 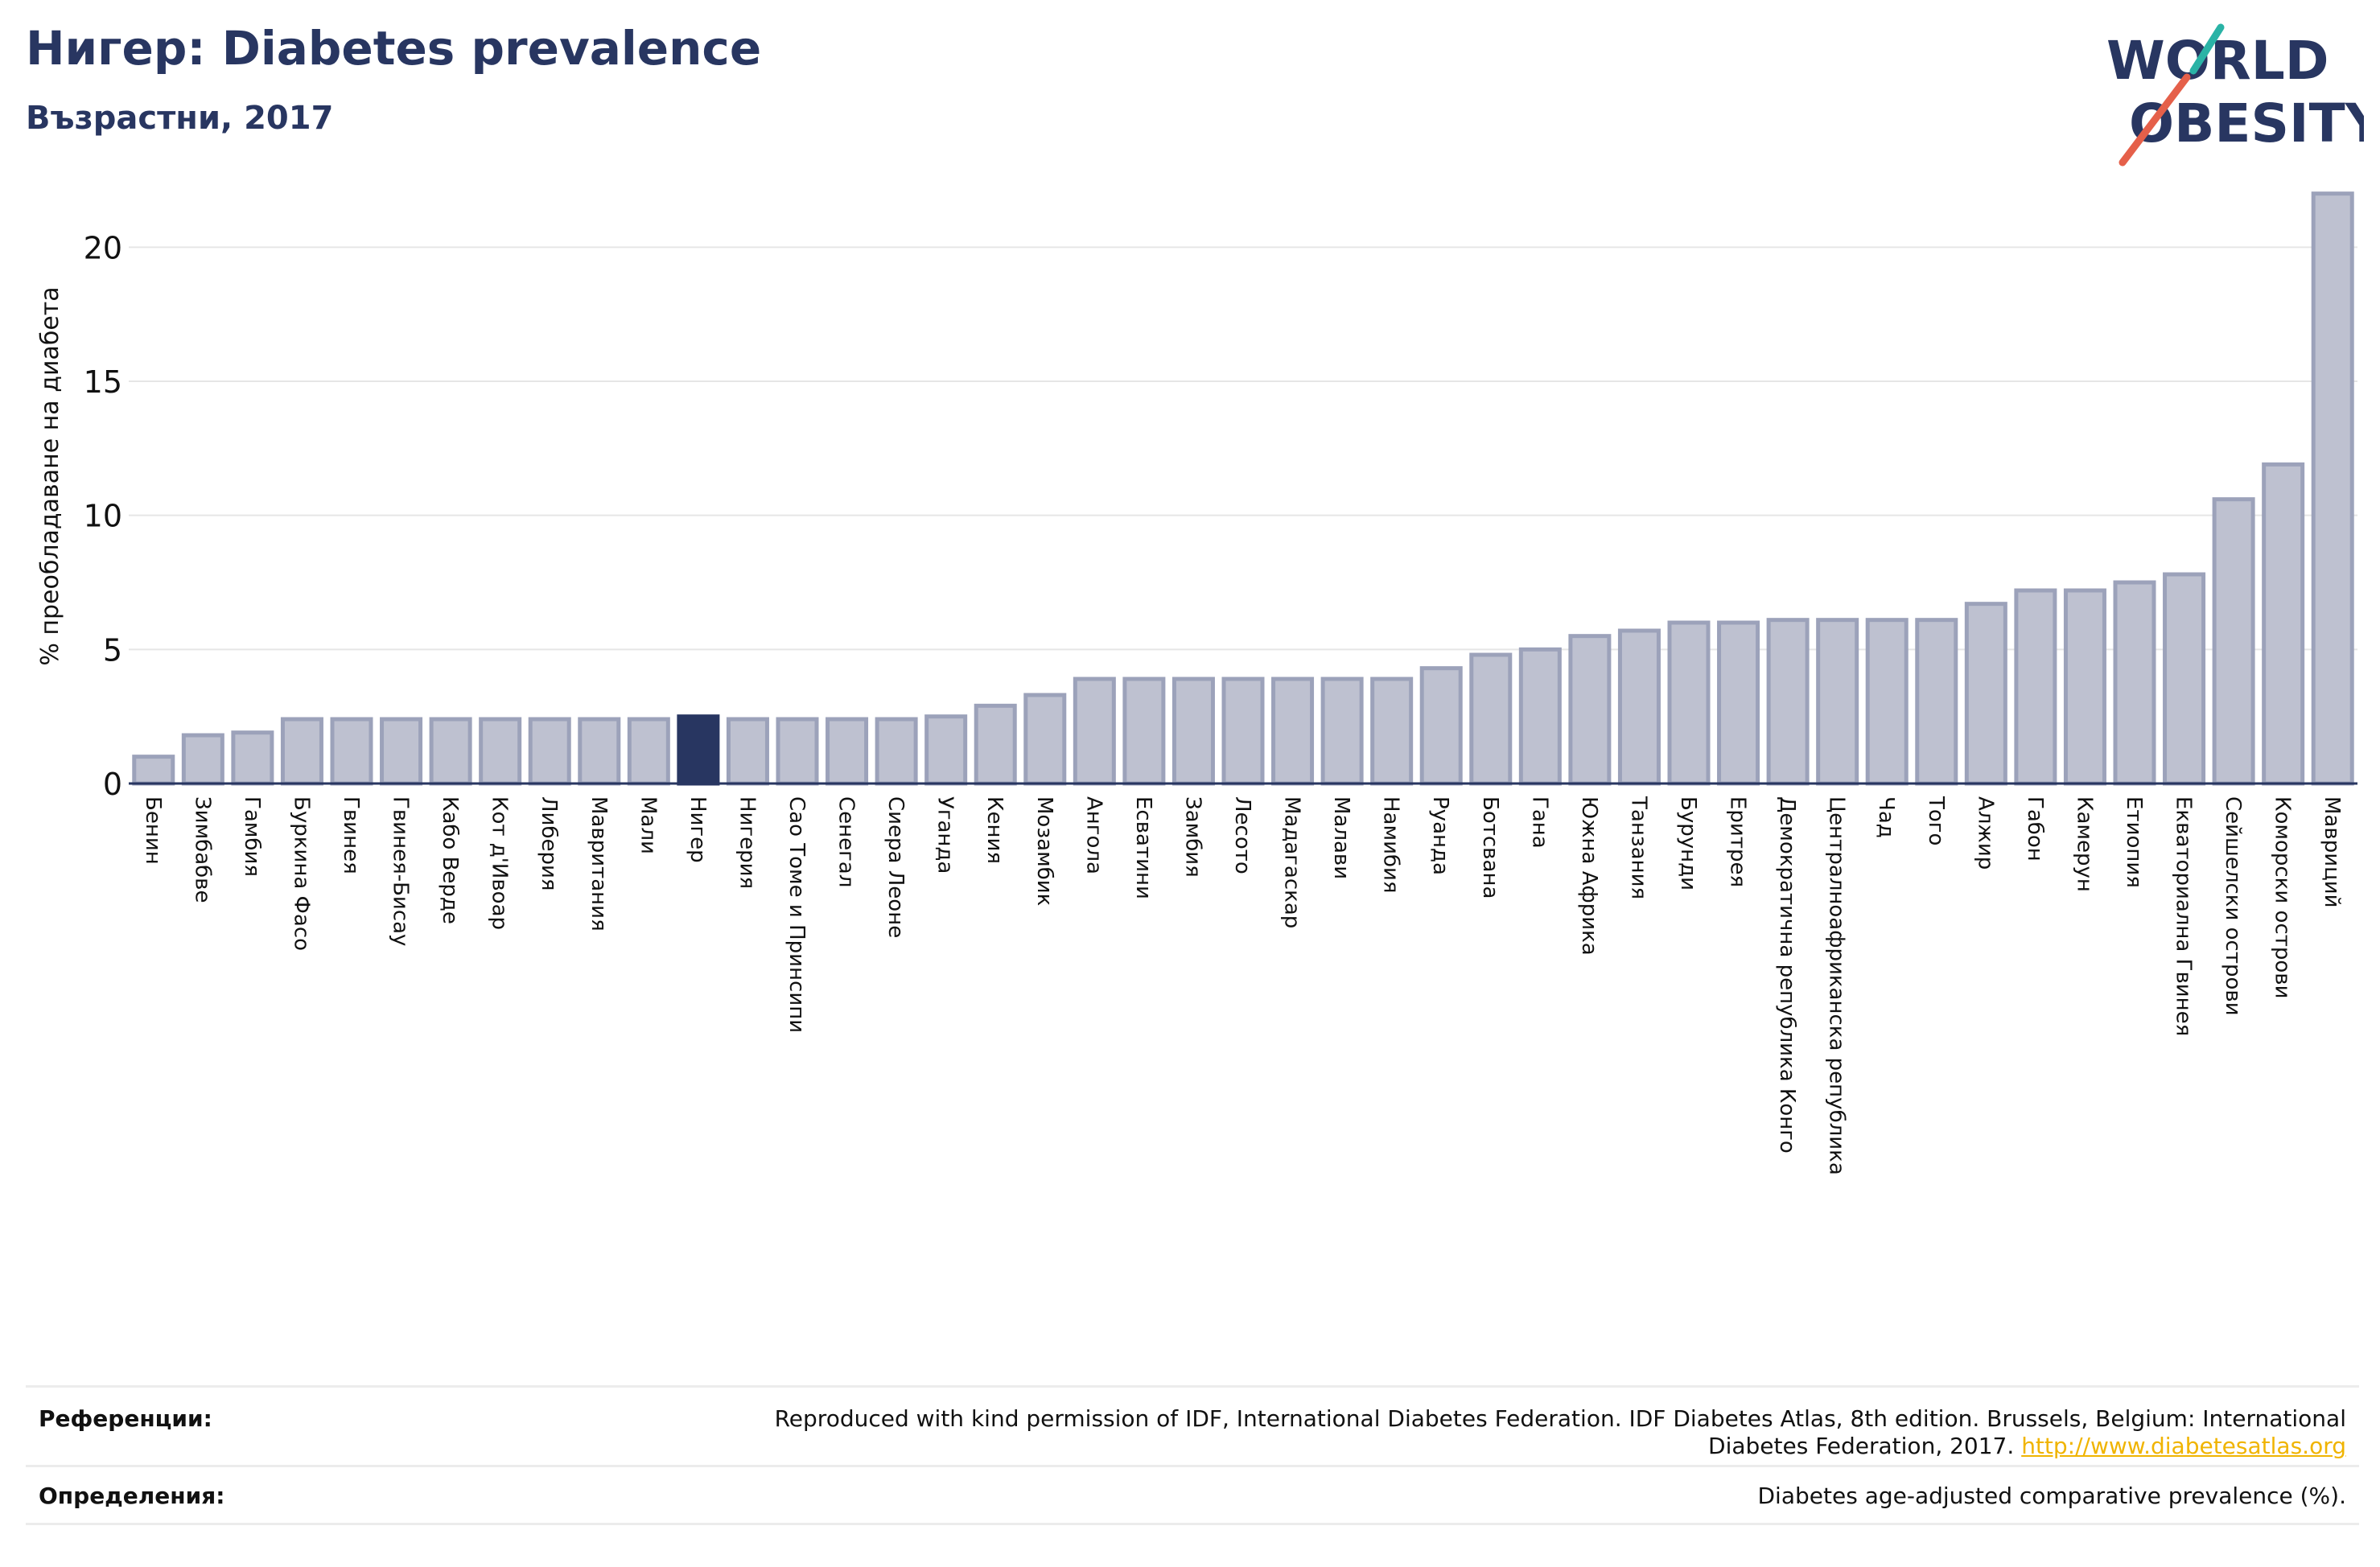 What do you see at coordinates (1391, 845) in the screenshot?
I see `x-tick-label: Намибия` at bounding box center [1391, 845].